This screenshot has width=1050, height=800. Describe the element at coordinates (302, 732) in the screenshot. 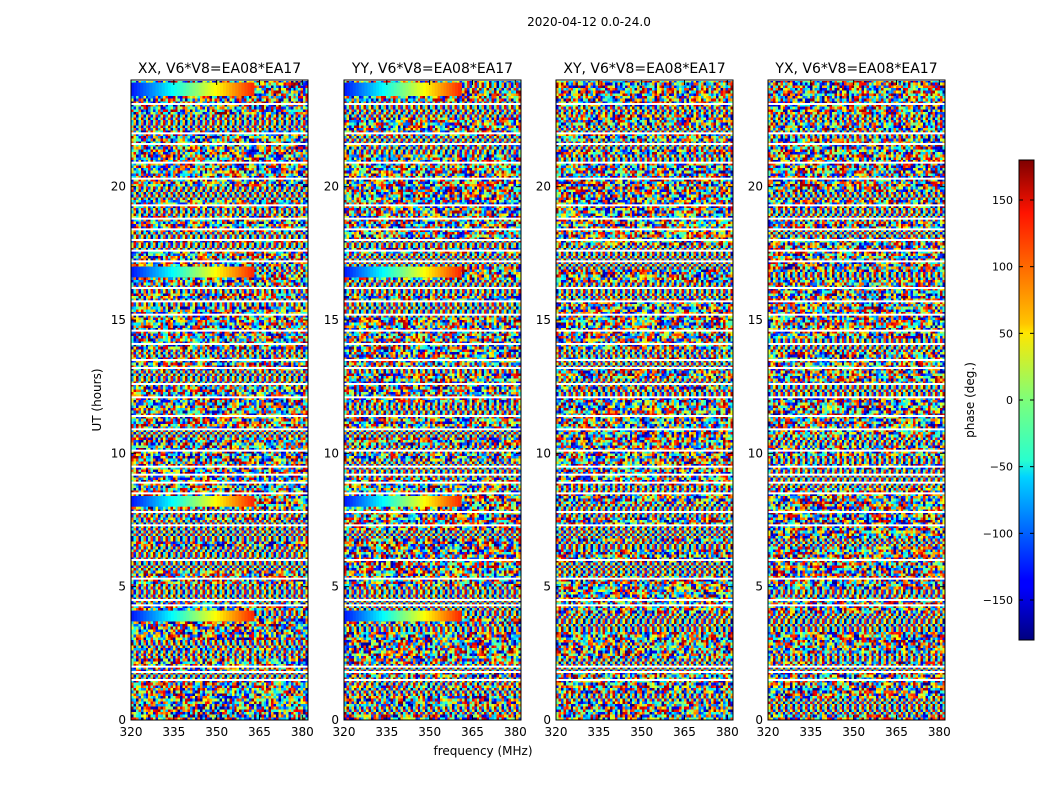

I see `x-tick-label: 380` at that location.